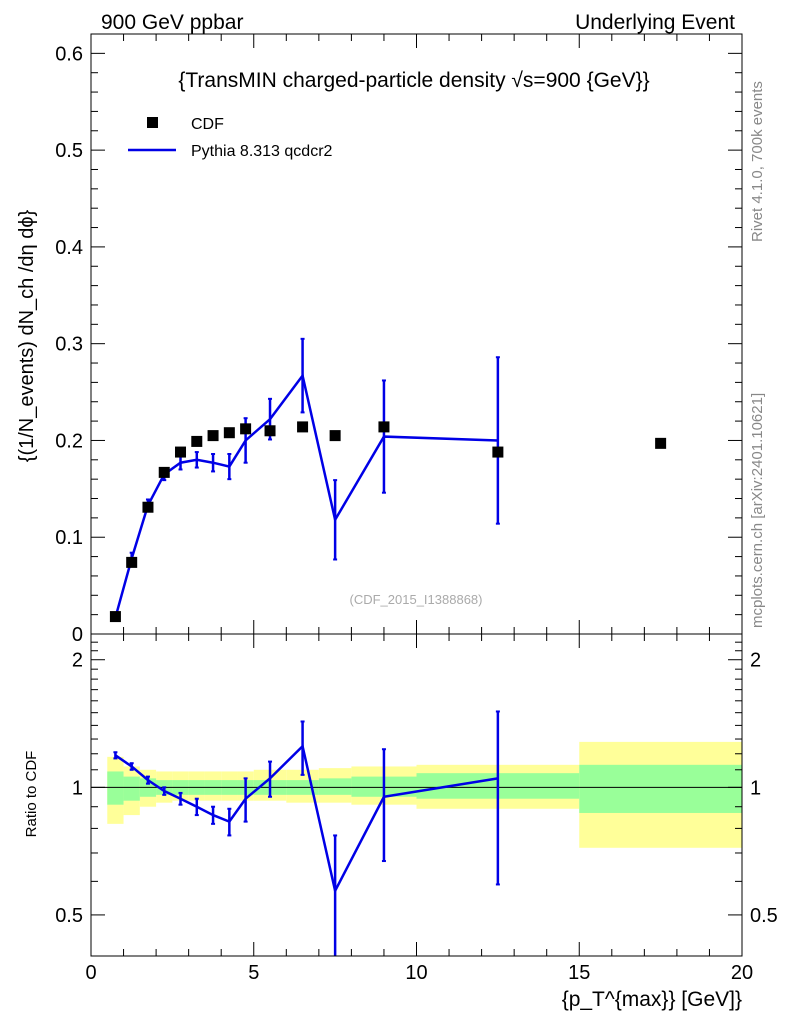 This screenshot has width=786, height=1024. I want to click on y-tick-label: 0.1, so click(69, 538).